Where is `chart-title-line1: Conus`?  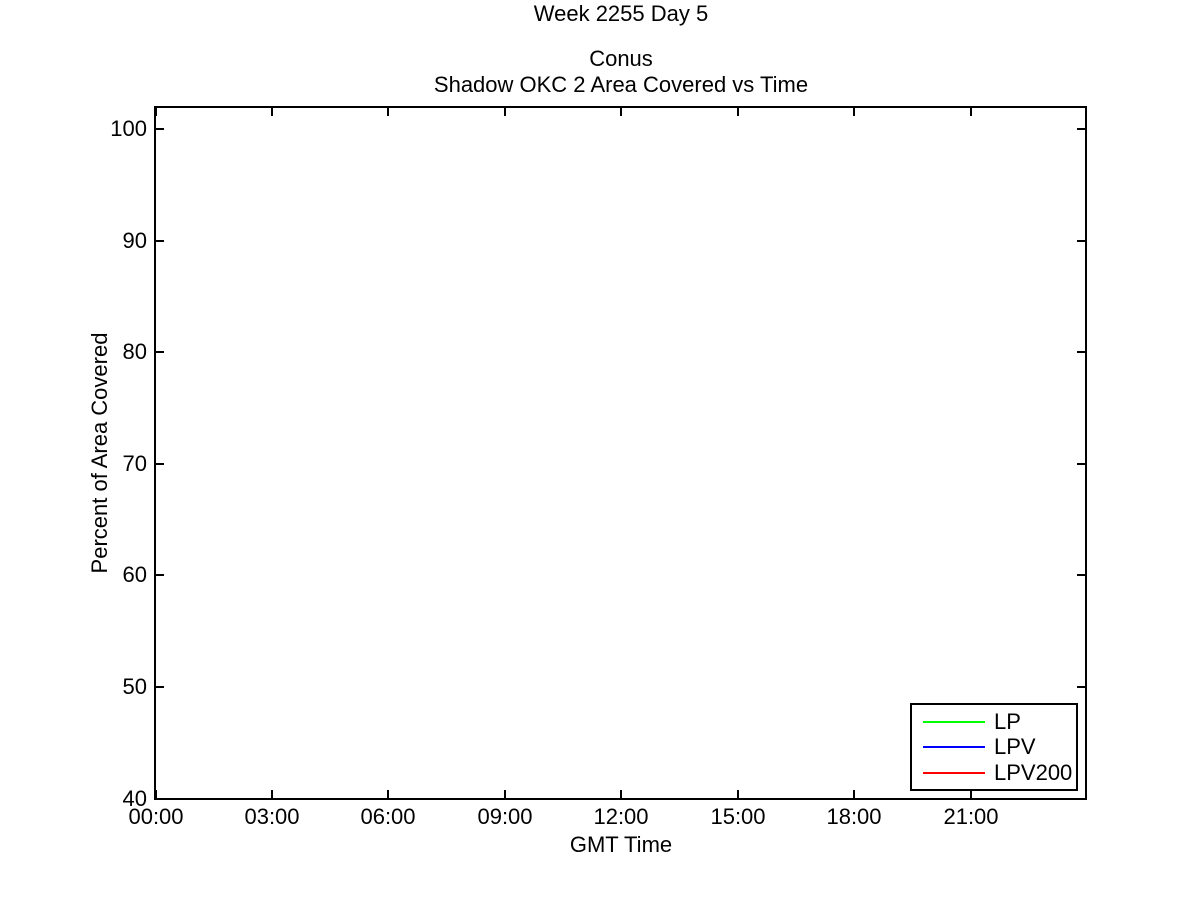
chart-title-line1: Conus is located at coordinates (621, 58).